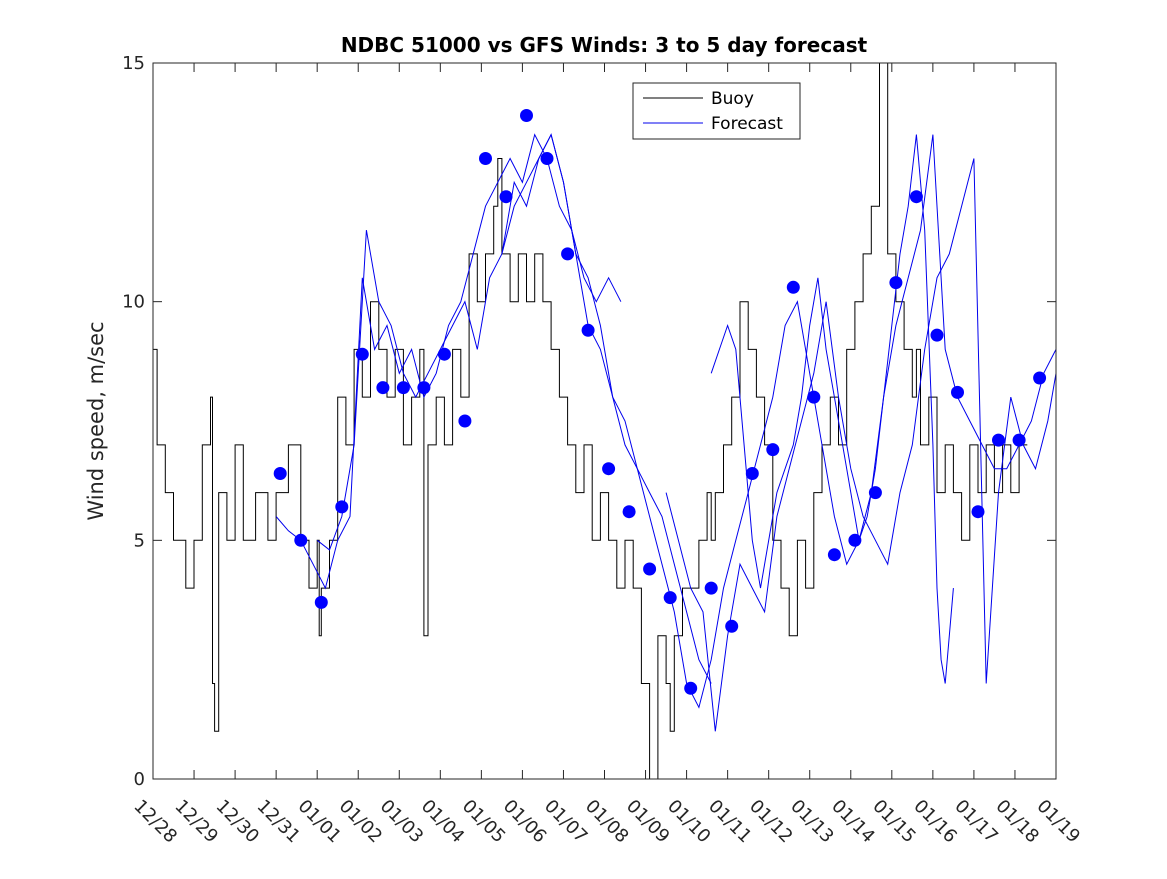  I want to click on y-tick-label-1: 5, so click(139, 540).